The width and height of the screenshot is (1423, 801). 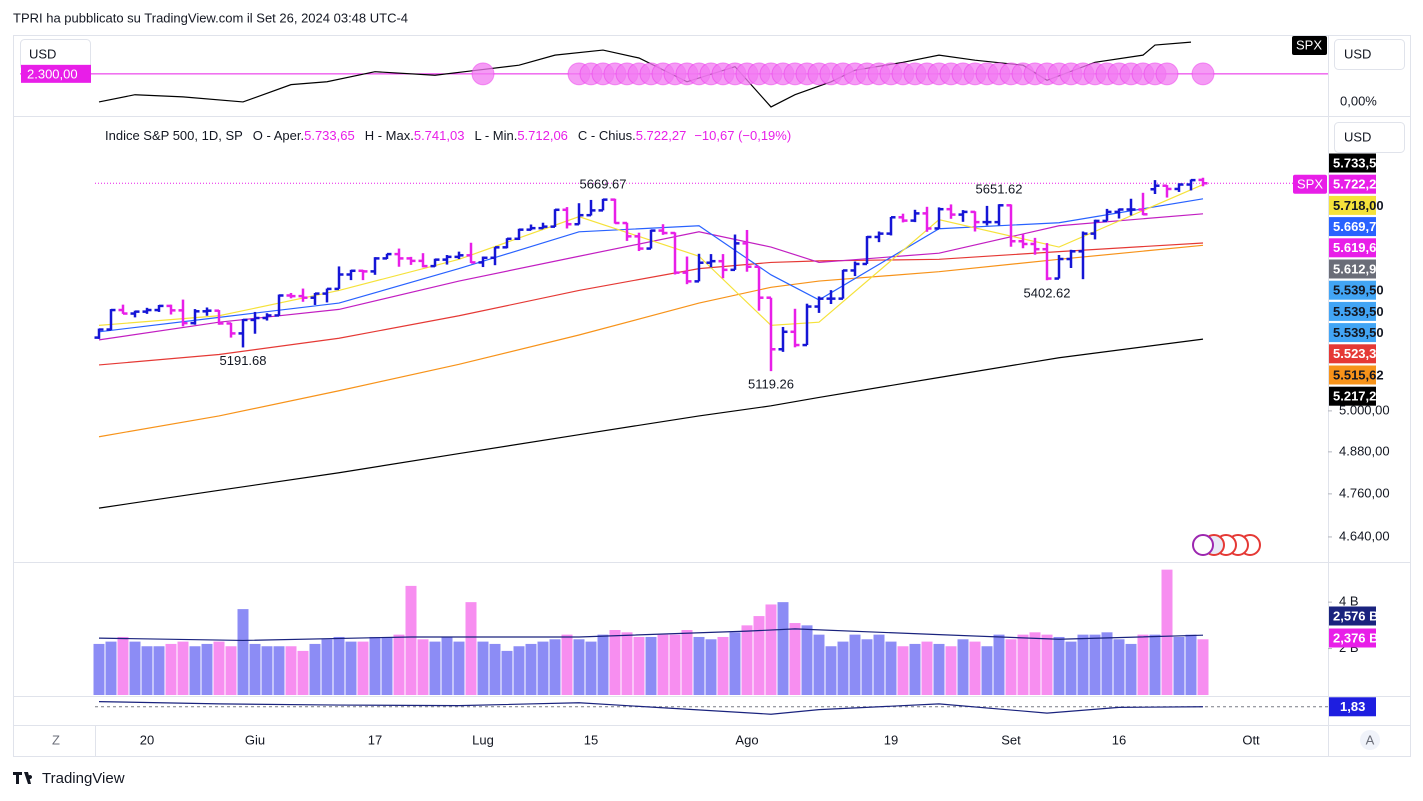 What do you see at coordinates (243, 360) in the screenshot?
I see `extreme-label: 5191.68` at bounding box center [243, 360].